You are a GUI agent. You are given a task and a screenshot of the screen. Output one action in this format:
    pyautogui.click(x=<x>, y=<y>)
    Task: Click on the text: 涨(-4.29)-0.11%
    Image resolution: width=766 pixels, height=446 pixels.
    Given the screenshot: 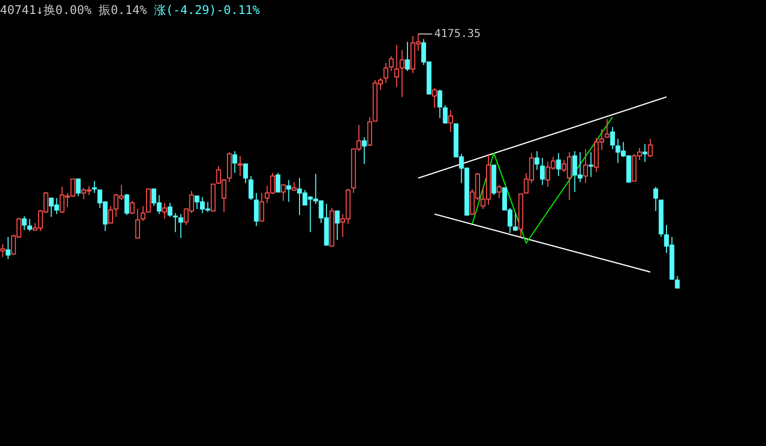 What is the action you would take?
    pyautogui.click(x=207, y=10)
    